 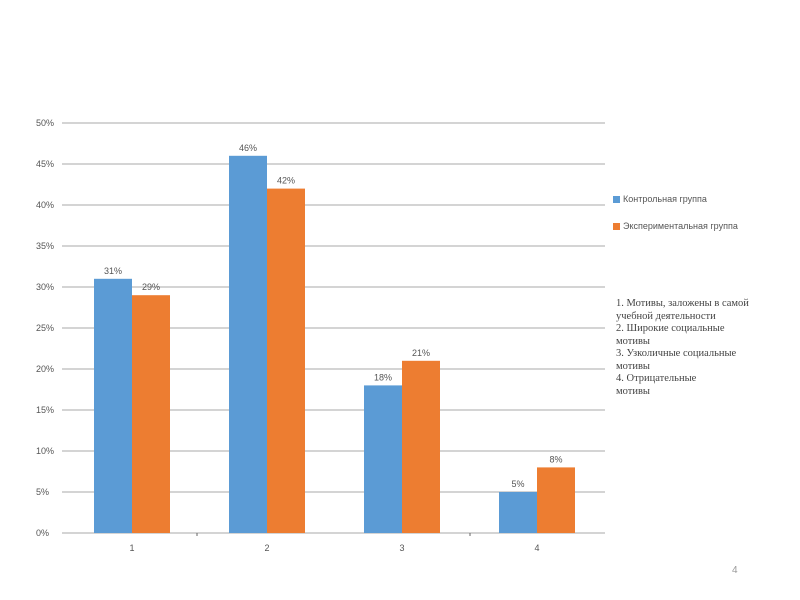 What do you see at coordinates (45, 287) in the screenshot?
I see `y-tick-label: 30%` at bounding box center [45, 287].